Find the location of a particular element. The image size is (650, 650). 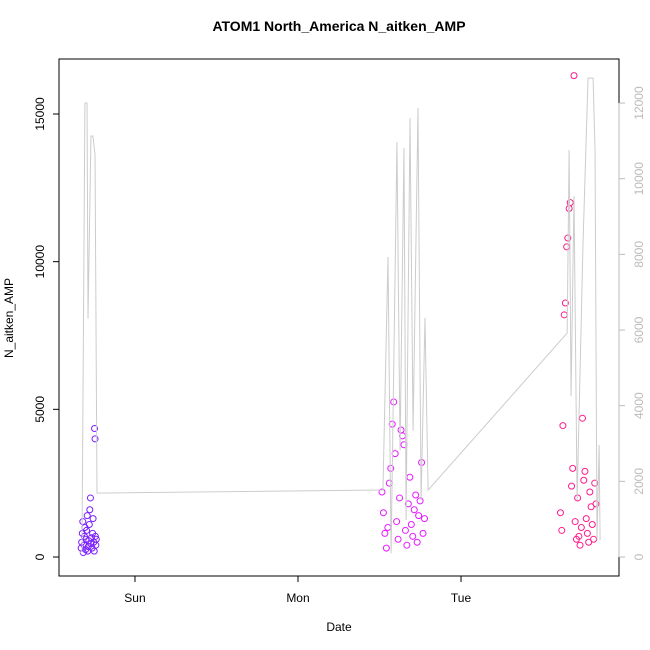

y-tick-label: 10000 is located at coordinates (40, 262).